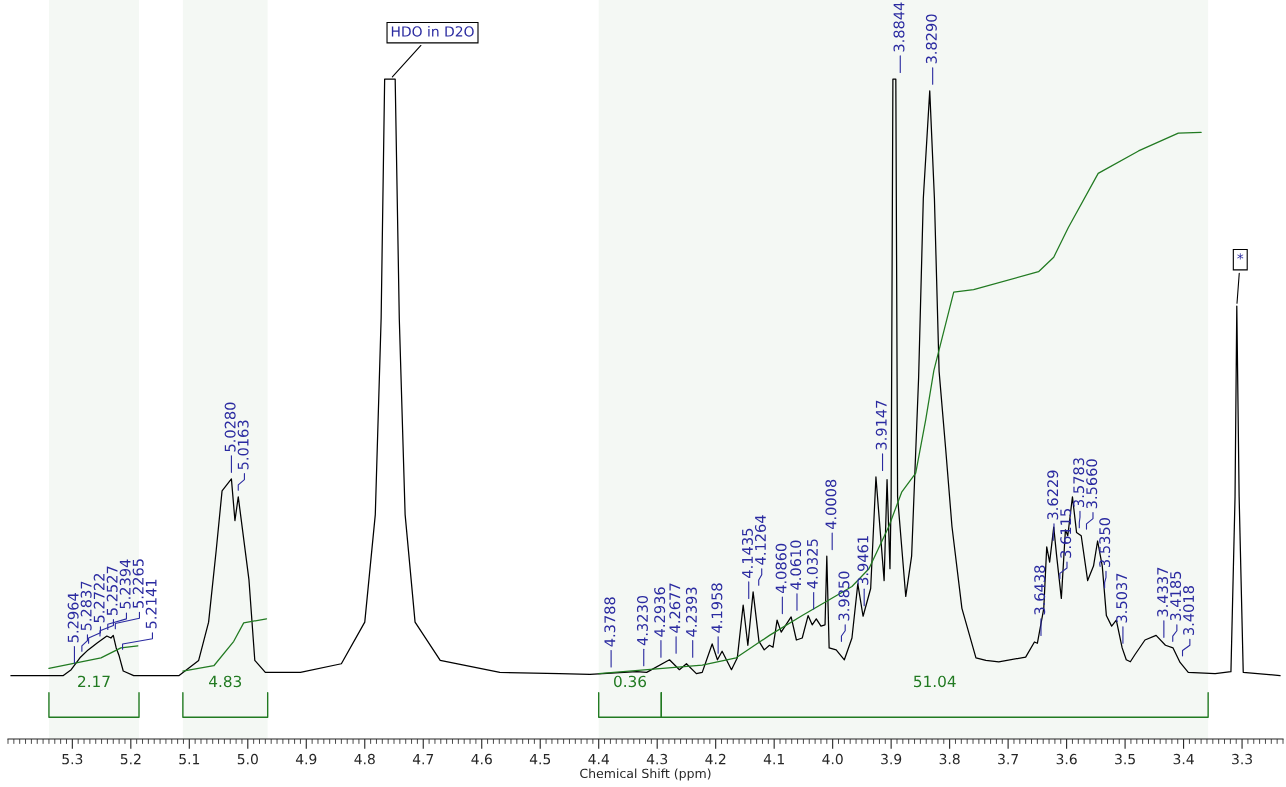 This screenshot has height=787, width=1286. I want to click on x-tick-label: 5.1, so click(189, 759).